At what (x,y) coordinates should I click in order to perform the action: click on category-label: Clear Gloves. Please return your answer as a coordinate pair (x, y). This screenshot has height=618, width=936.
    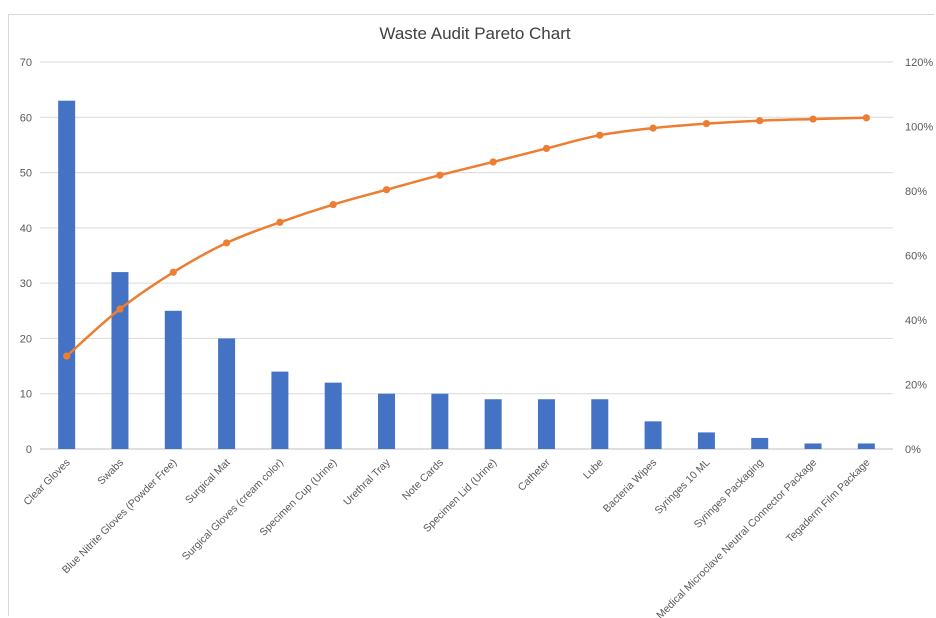
    Looking at the image, I should click on (46, 482).